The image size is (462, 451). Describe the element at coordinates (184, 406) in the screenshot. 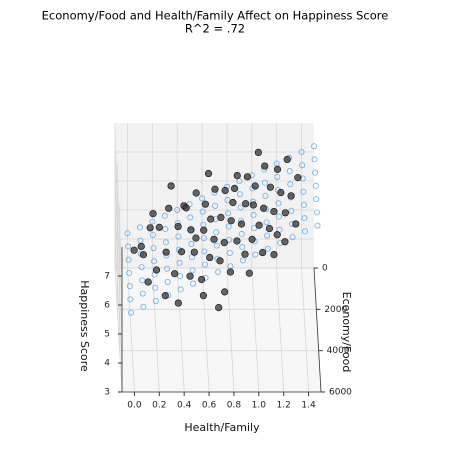

I see `x-tick-label: 0.4` at that location.